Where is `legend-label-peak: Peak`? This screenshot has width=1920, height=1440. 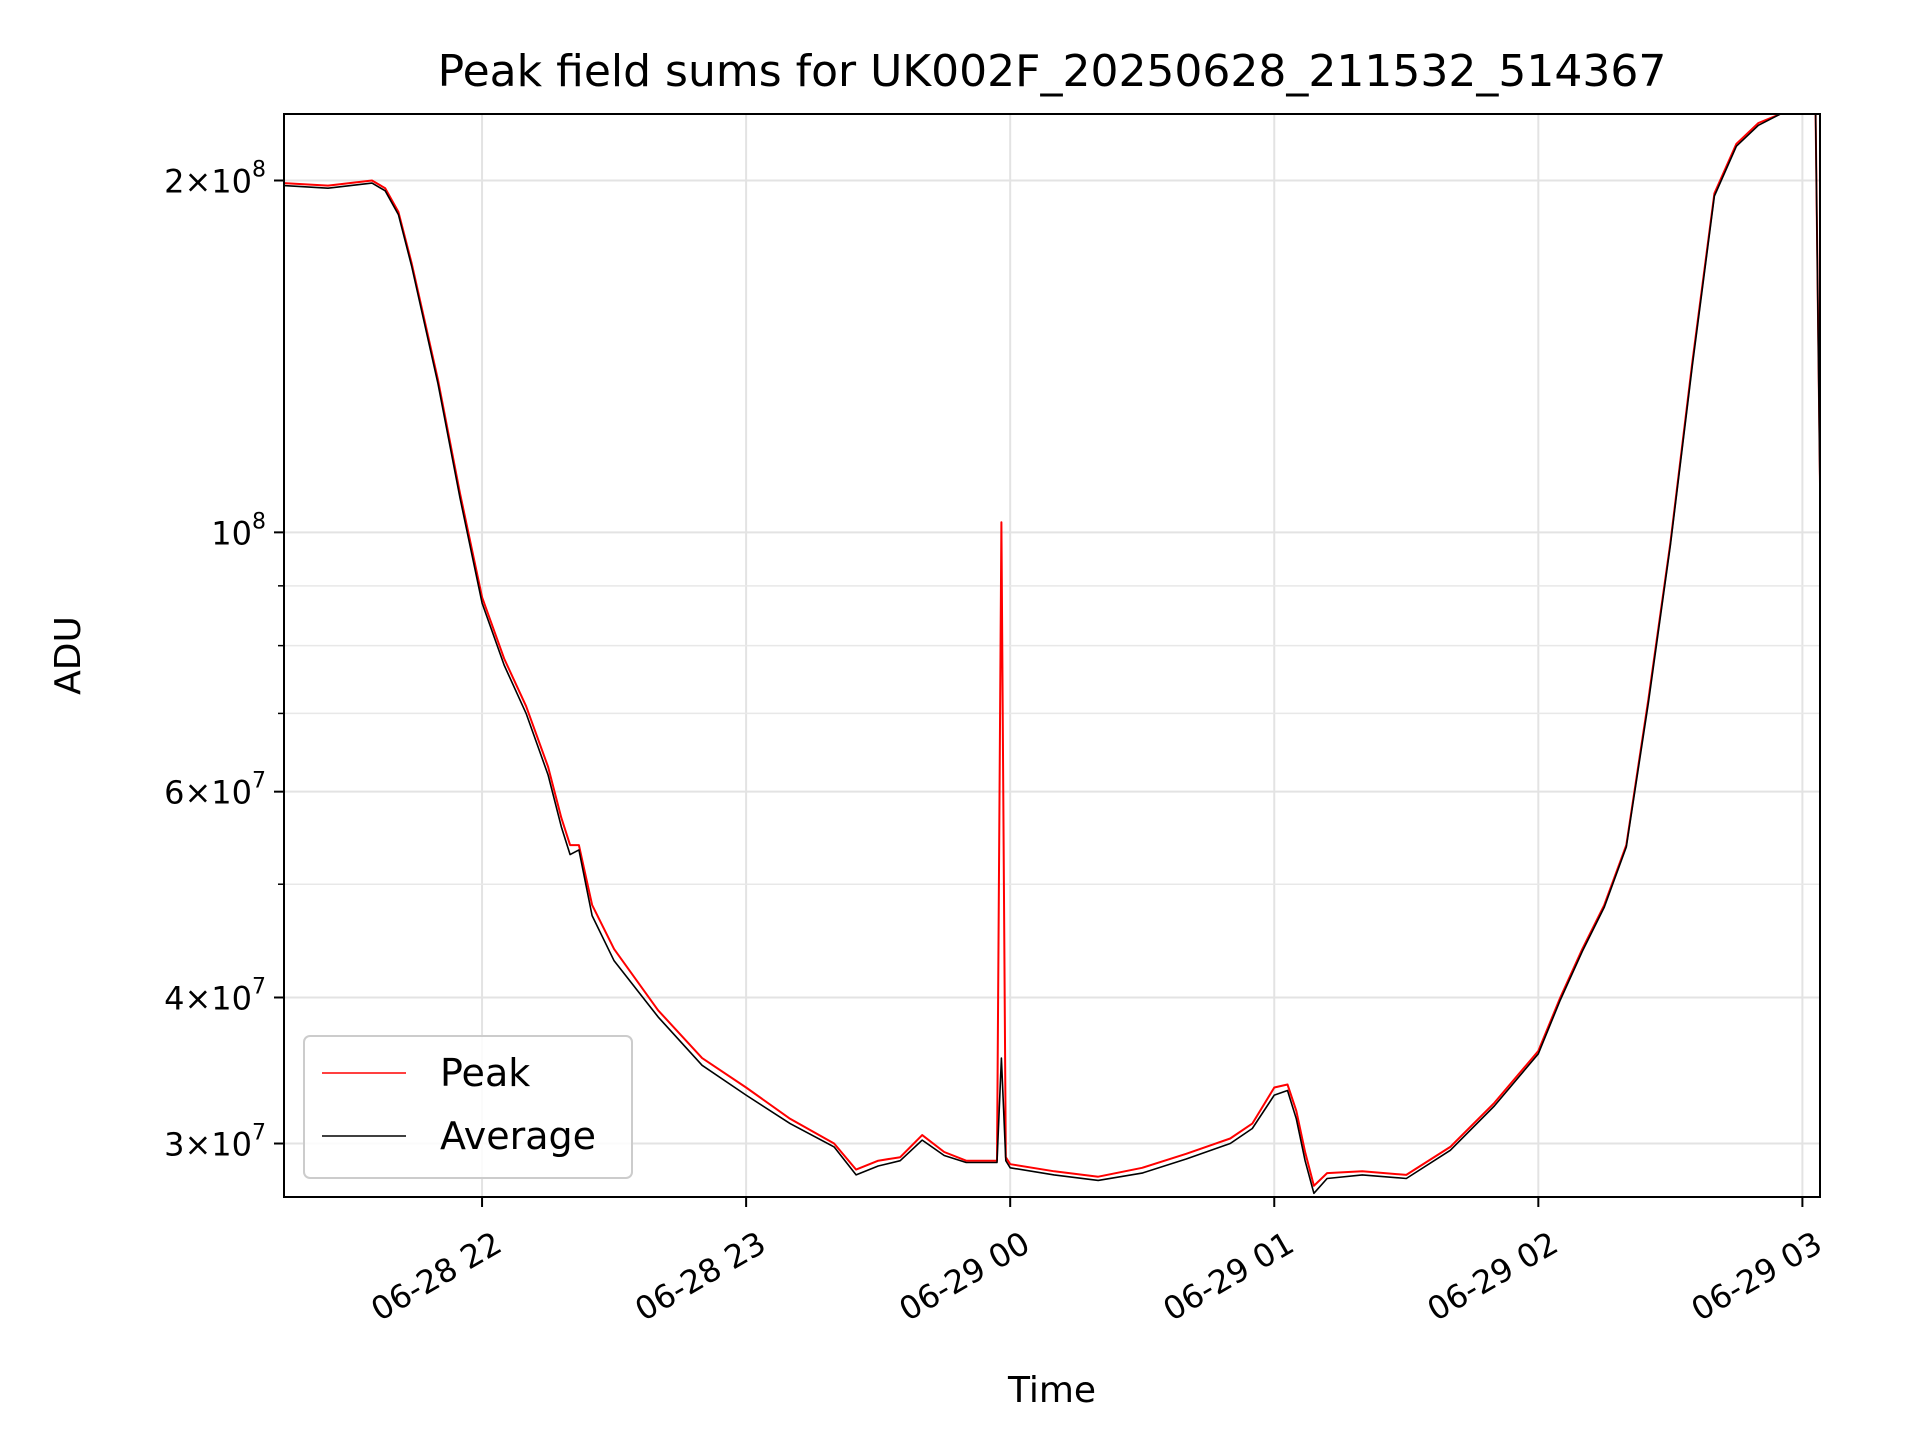
legend-label-peak: Peak is located at coordinates (485, 1073).